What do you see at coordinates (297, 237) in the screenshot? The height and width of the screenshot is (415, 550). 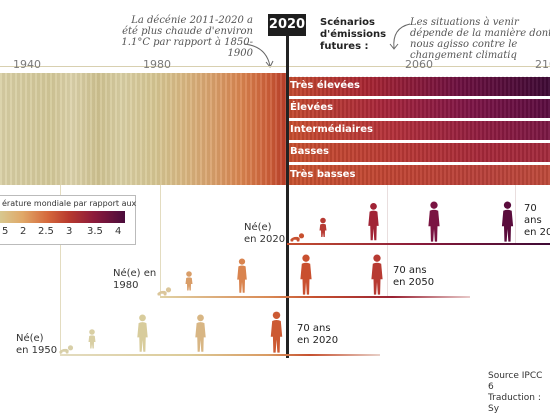 I see `person-2020-baby` at bounding box center [297, 237].